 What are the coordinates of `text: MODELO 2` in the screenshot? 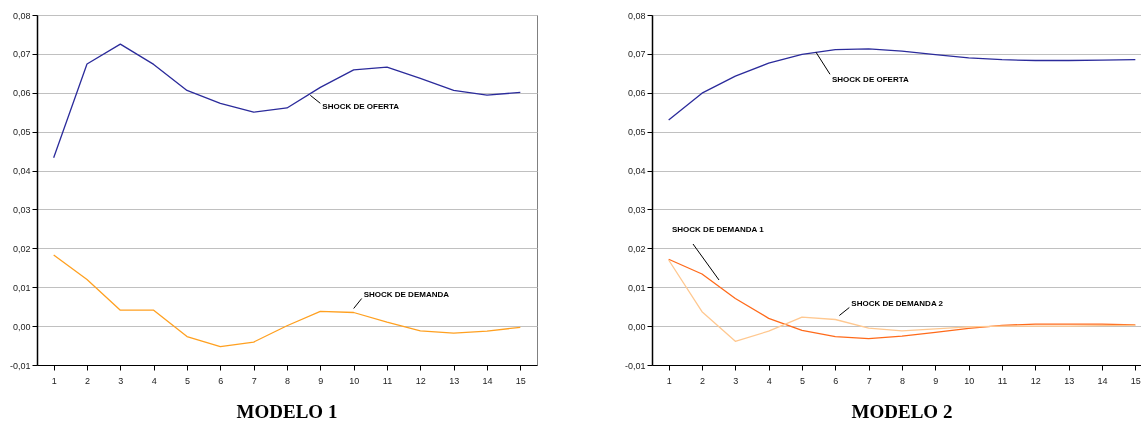 It's located at (902, 411).